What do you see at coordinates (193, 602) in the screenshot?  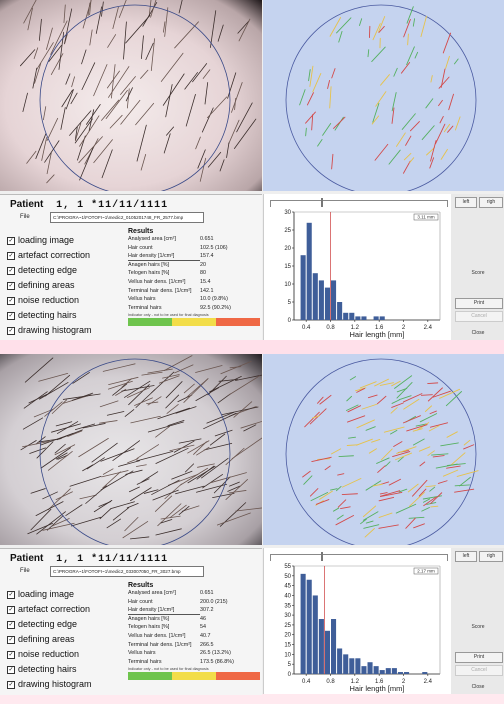 I see `result-row: Hair count 200.0 (215)` at bounding box center [193, 602].